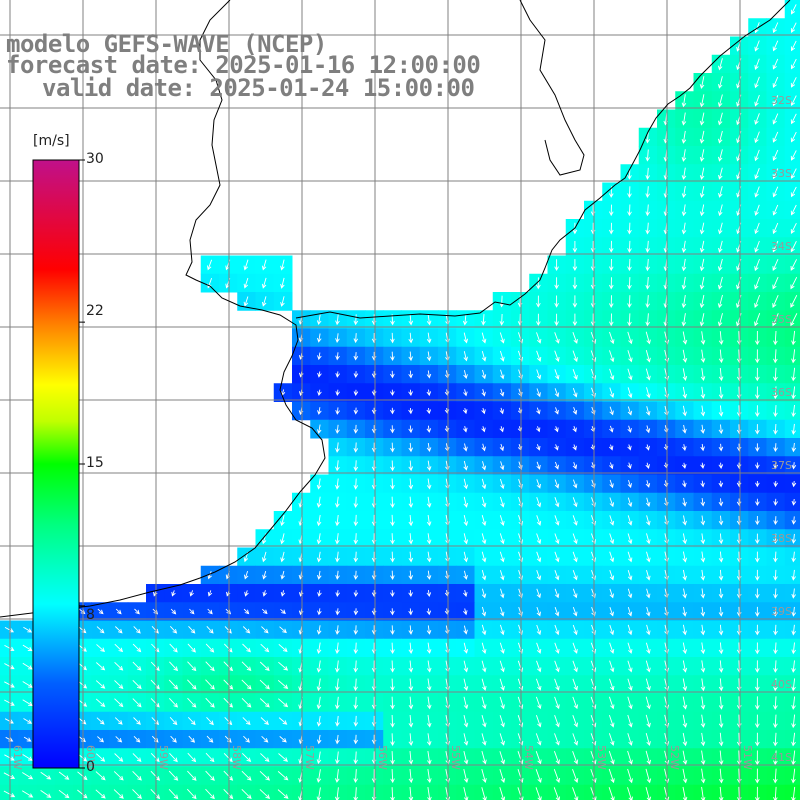 Image resolution: width=800 pixels, height=800 pixels. I want to click on longitude-label: 56W, so click(382, 757).